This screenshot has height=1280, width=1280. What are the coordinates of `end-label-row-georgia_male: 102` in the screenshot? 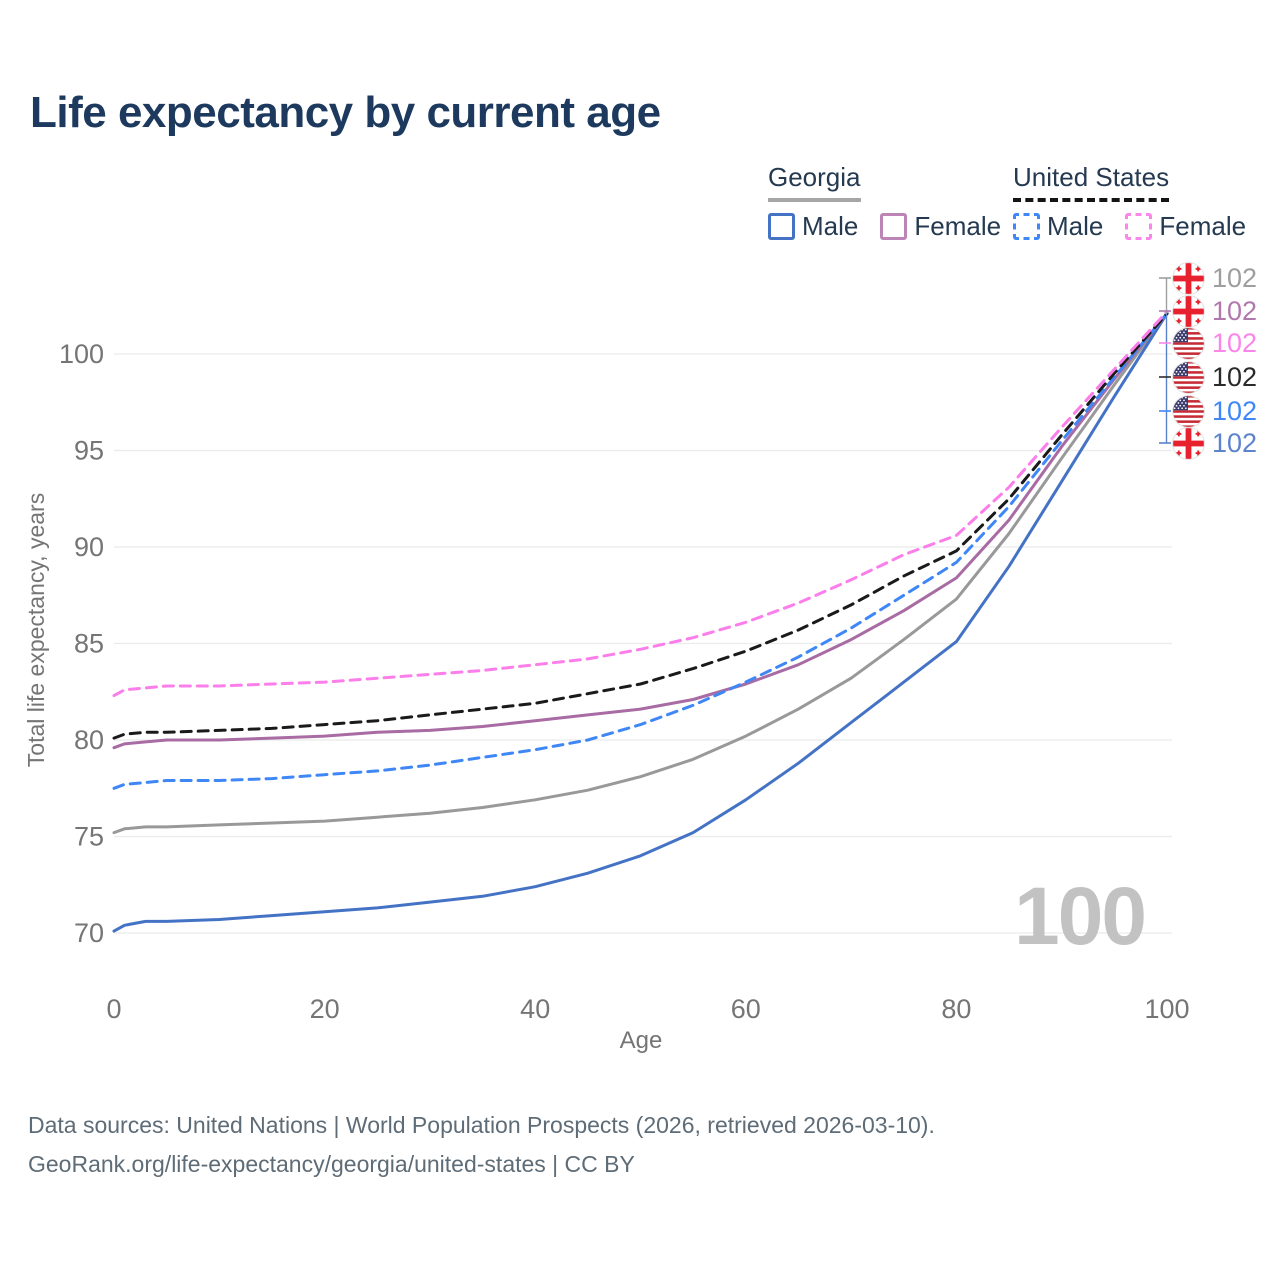 It's located at (1214, 443).